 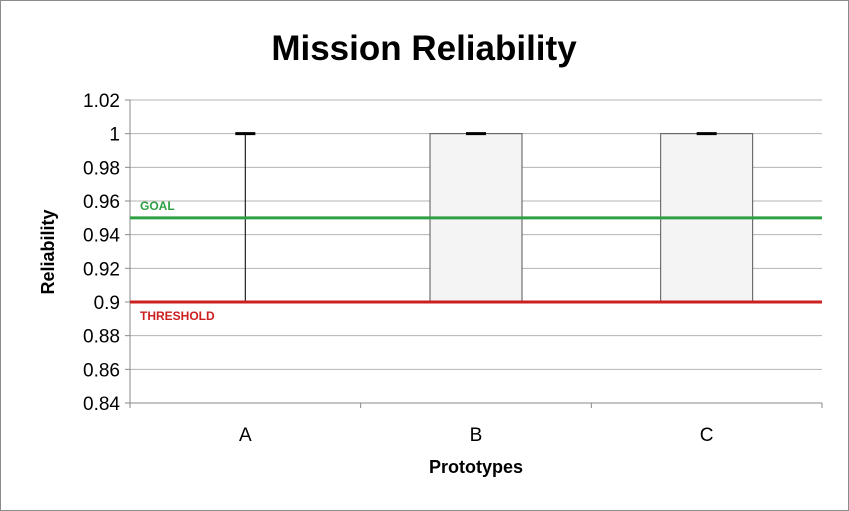 I want to click on goal-label: GOAL, so click(x=157, y=206).